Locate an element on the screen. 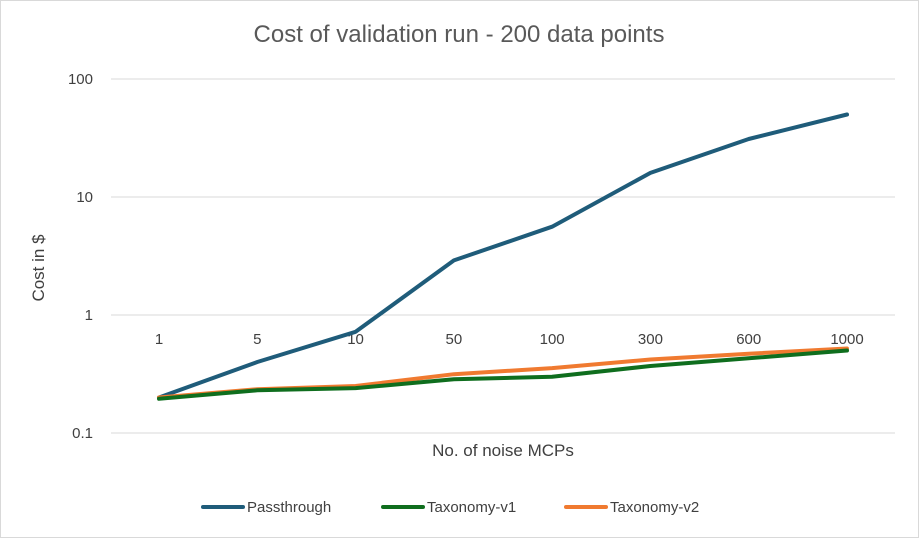 The height and width of the screenshot is (538, 919). x-tick-label: 50 is located at coordinates (454, 339).